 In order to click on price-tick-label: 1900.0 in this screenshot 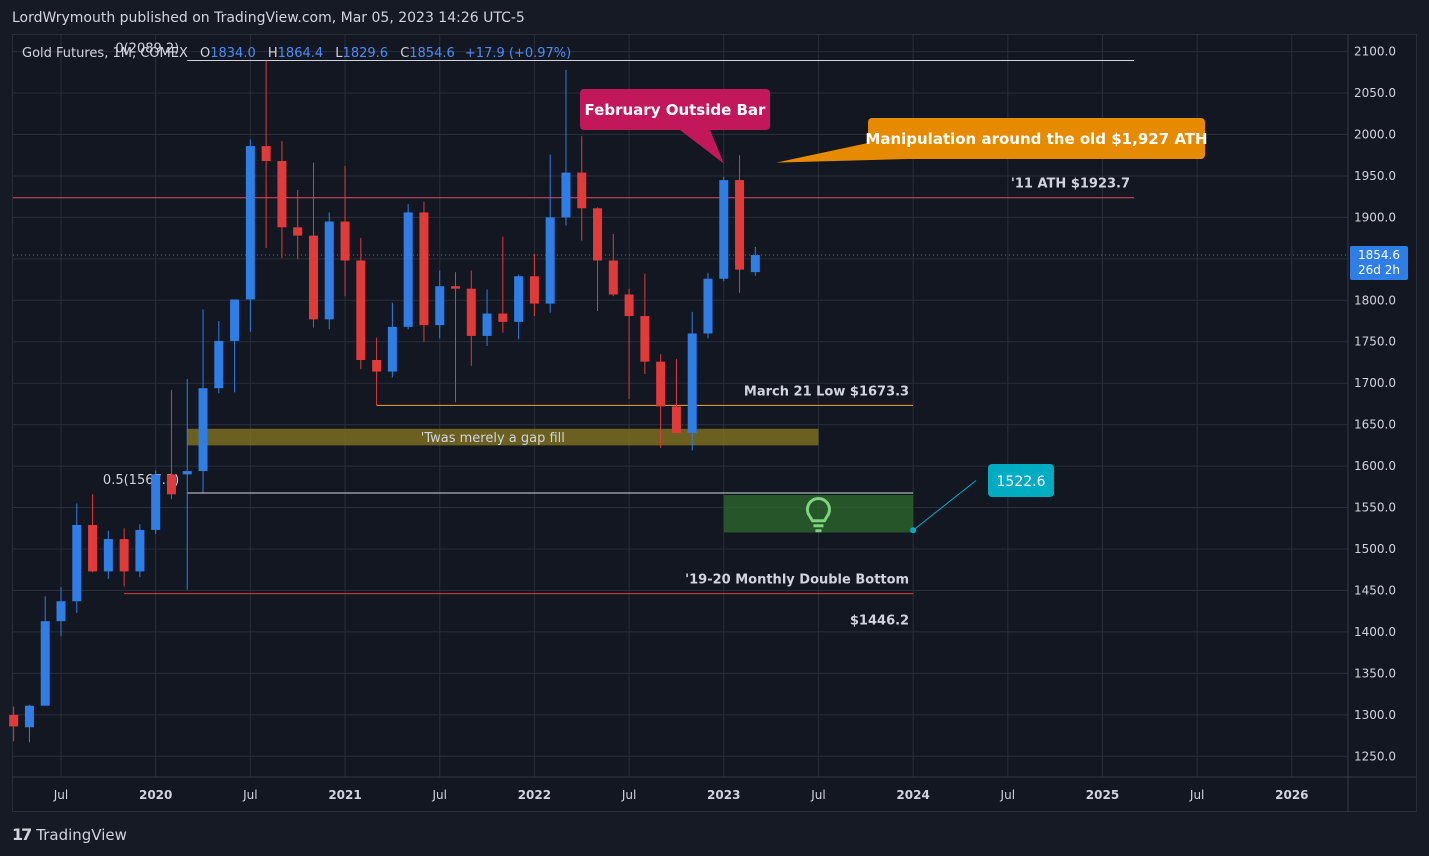, I will do `click(1375, 217)`.